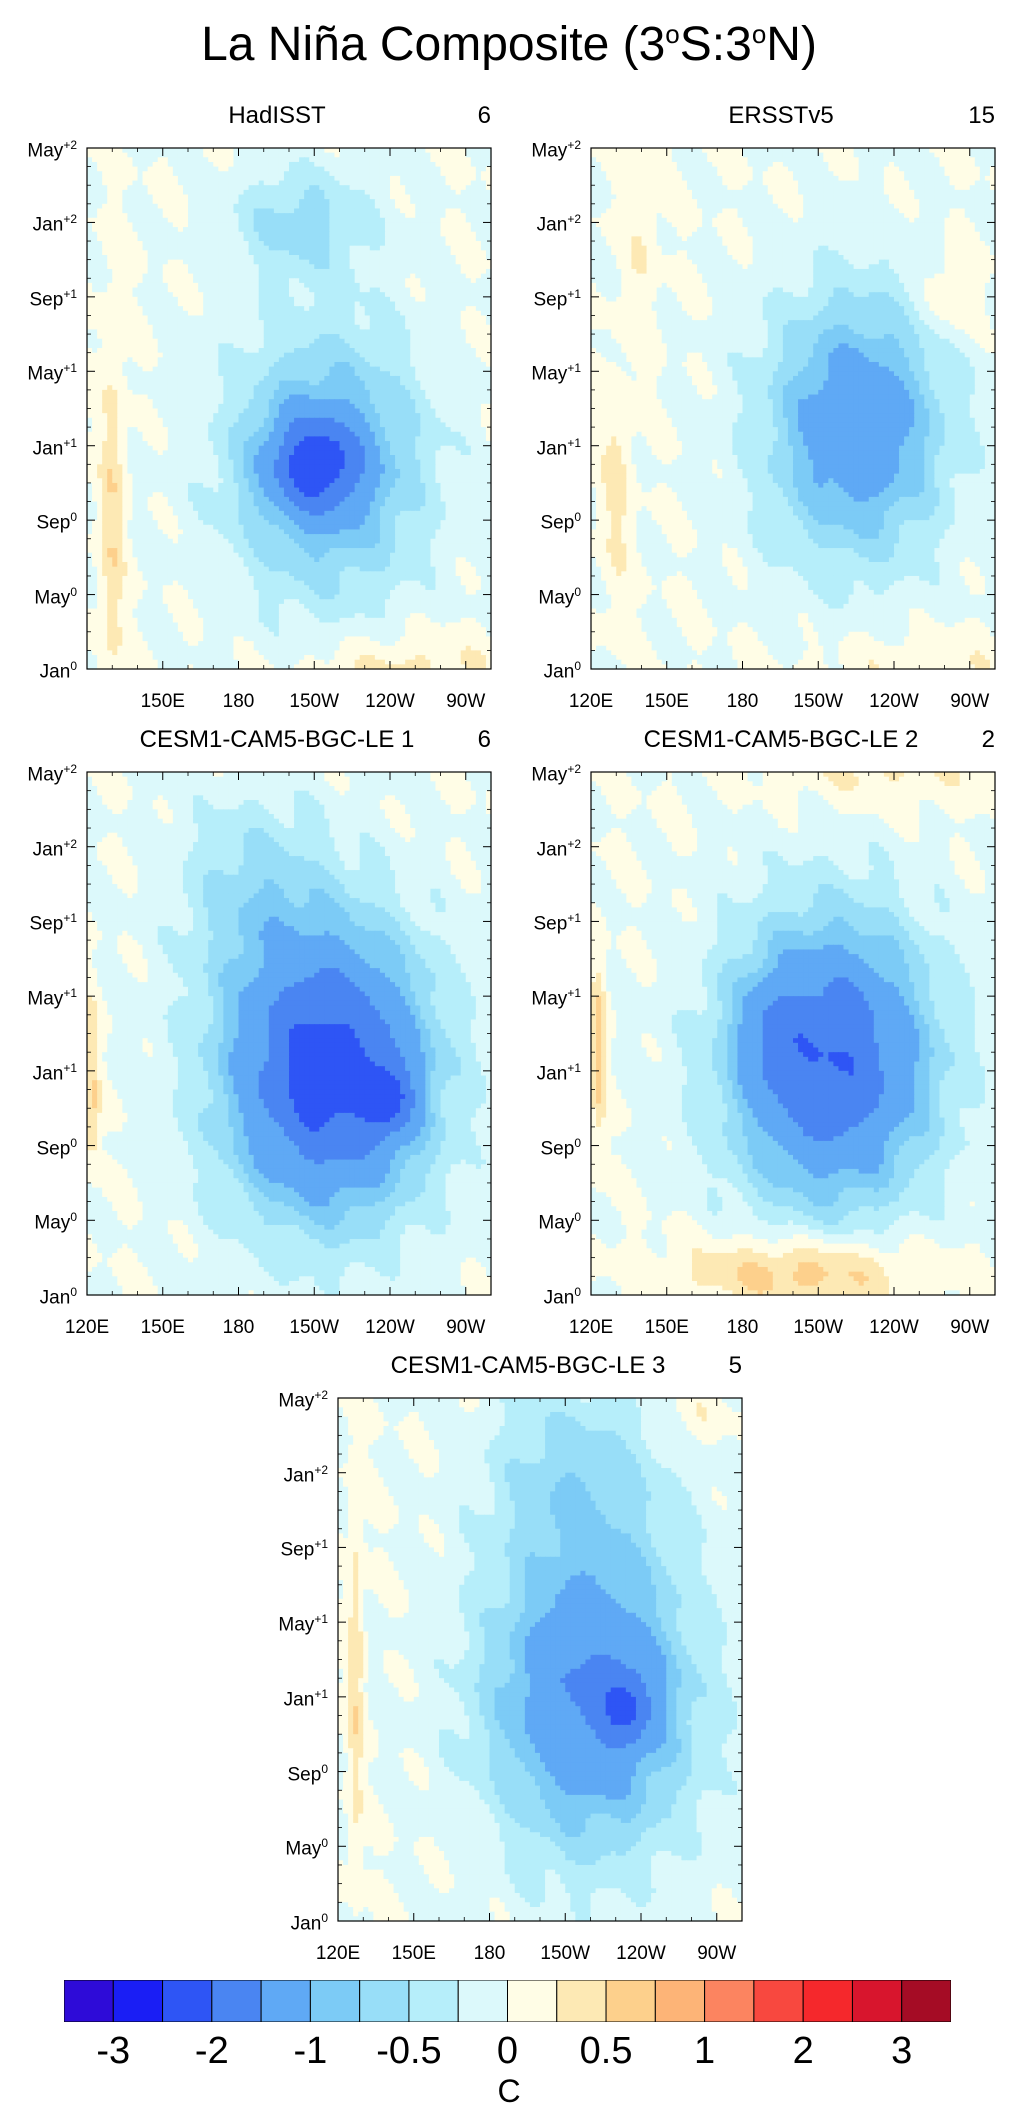  I want to click on chart-title: La Niña Composite (3oS:3oN), so click(509, 39).